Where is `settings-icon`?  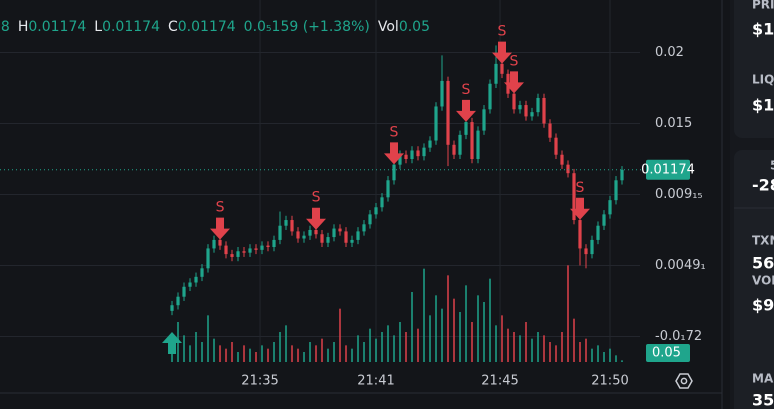 settings-icon is located at coordinates (684, 381).